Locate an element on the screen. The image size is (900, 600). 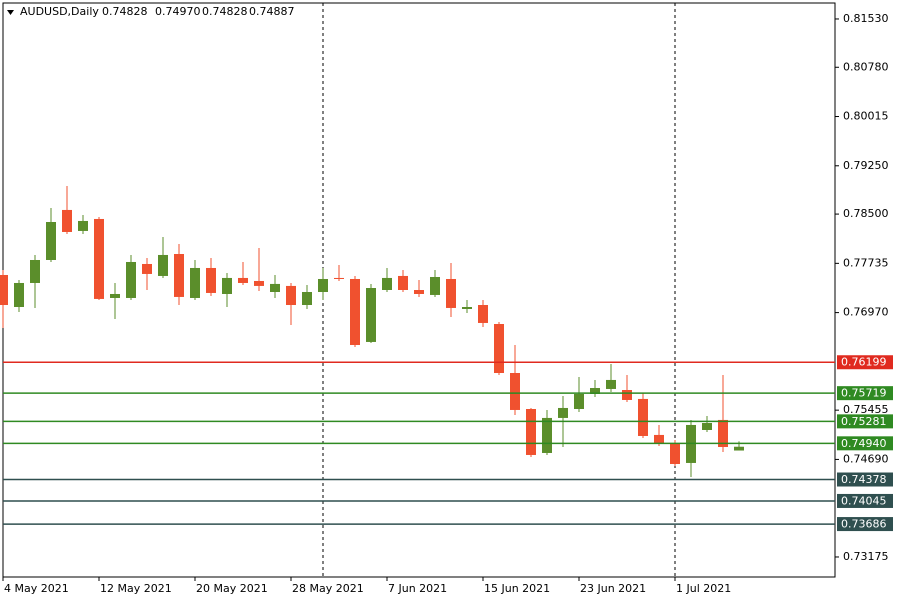
chart-title: AUDUSD,Daily is located at coordinates (59, 11).